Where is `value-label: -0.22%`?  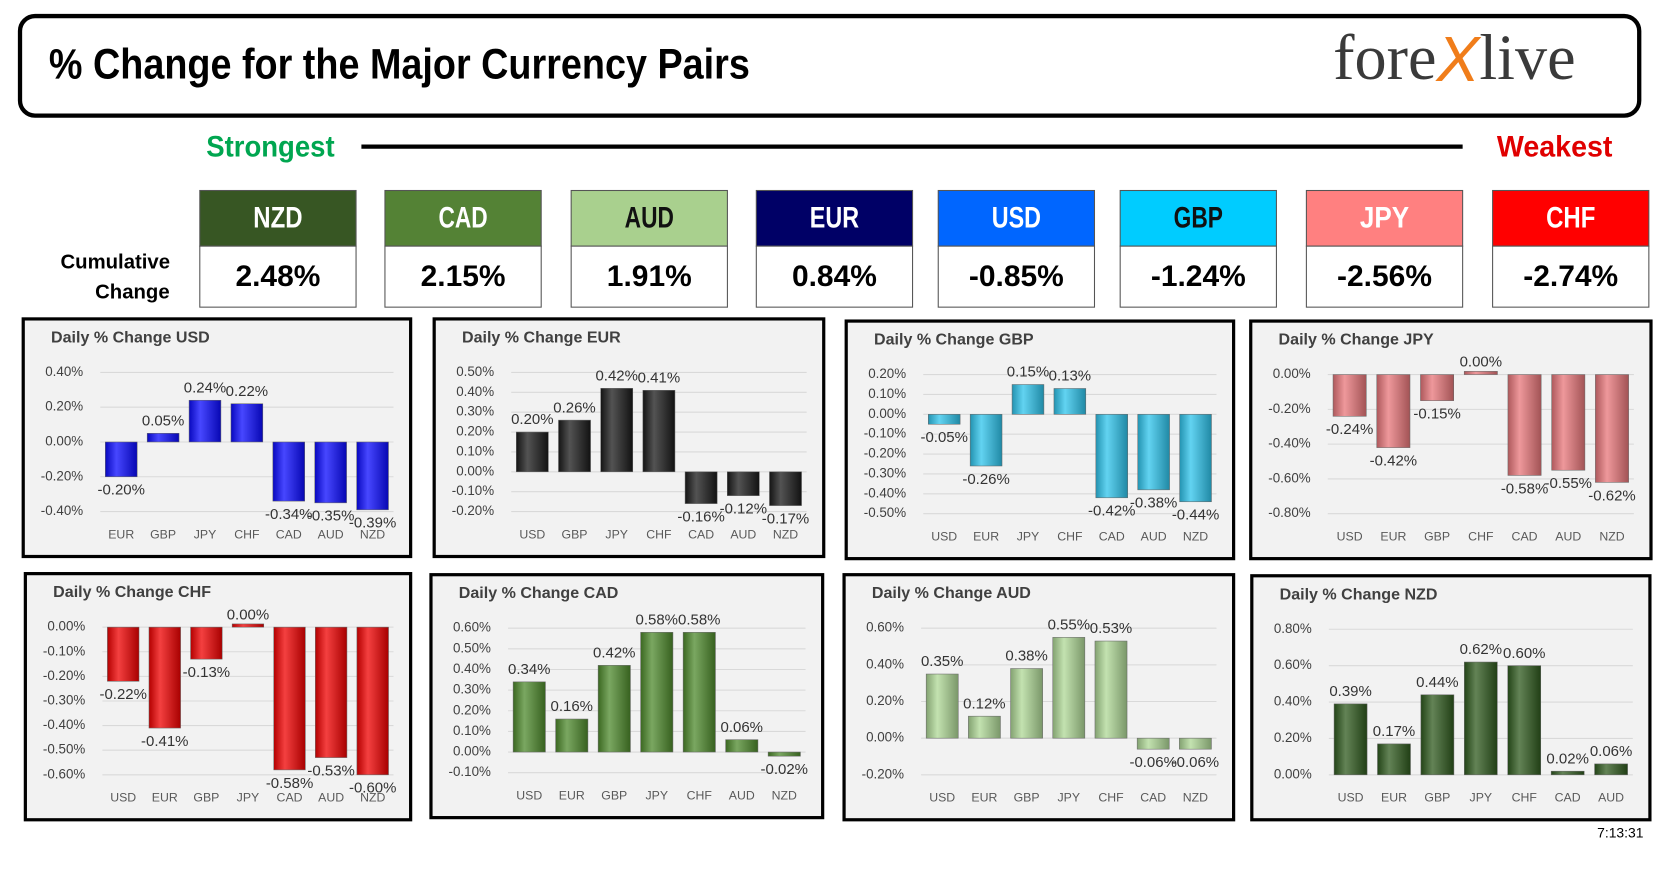 value-label: -0.22% is located at coordinates (122, 694).